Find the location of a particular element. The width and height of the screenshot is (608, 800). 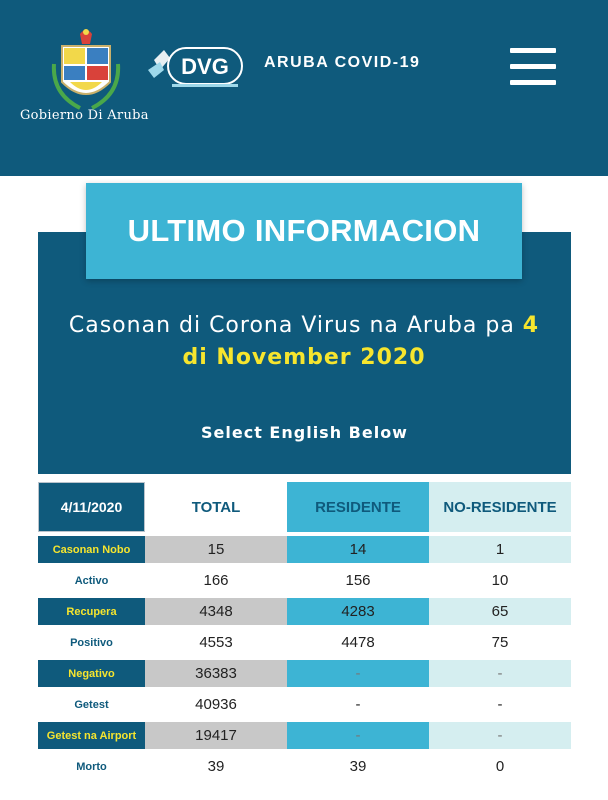

select-english-link: Select English Below is located at coordinates (304, 432).